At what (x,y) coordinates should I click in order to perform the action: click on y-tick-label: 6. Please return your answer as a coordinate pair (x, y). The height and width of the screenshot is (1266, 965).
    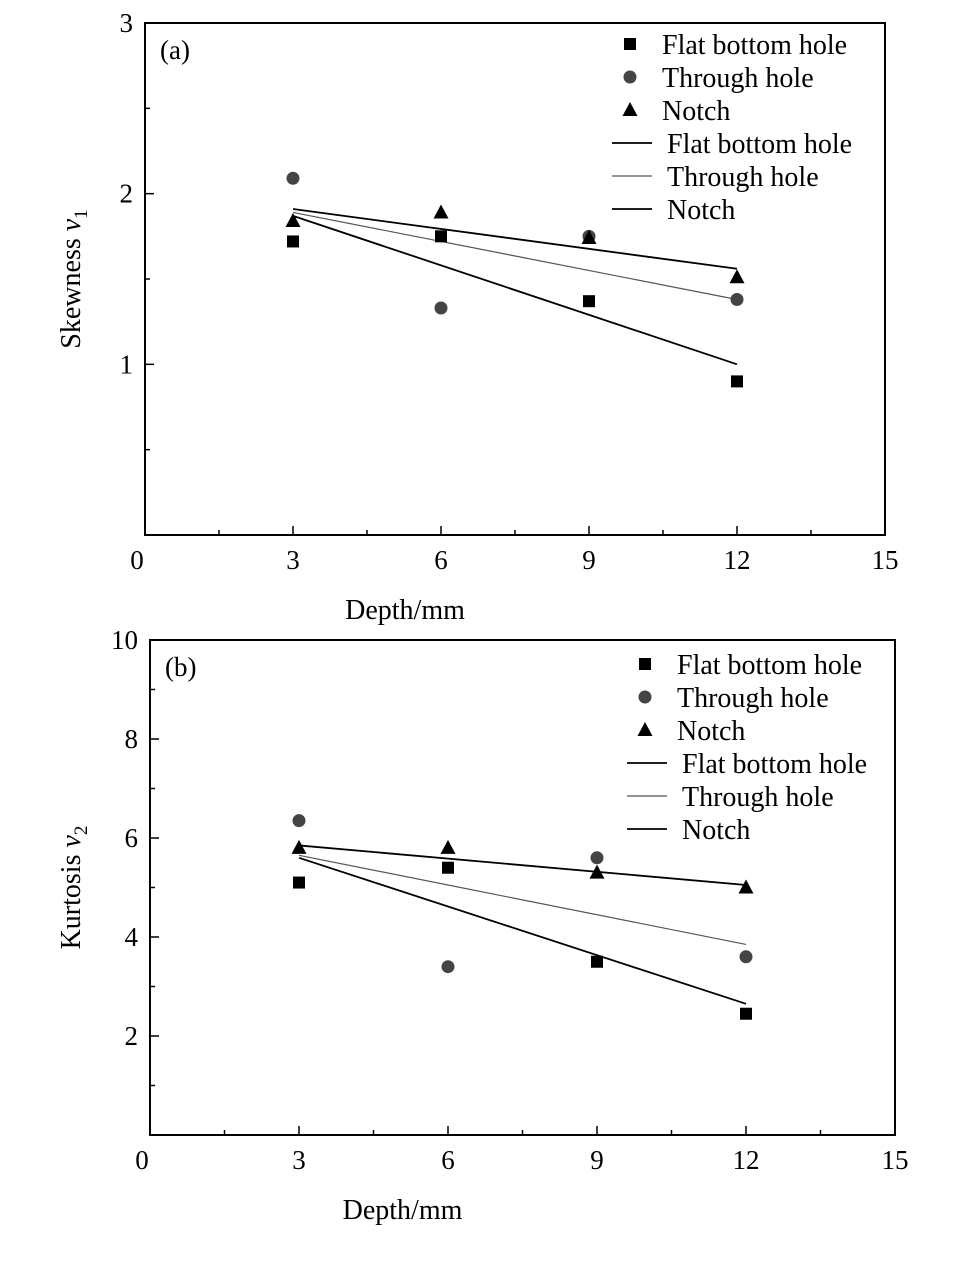
    Looking at the image, I should click on (132, 838).